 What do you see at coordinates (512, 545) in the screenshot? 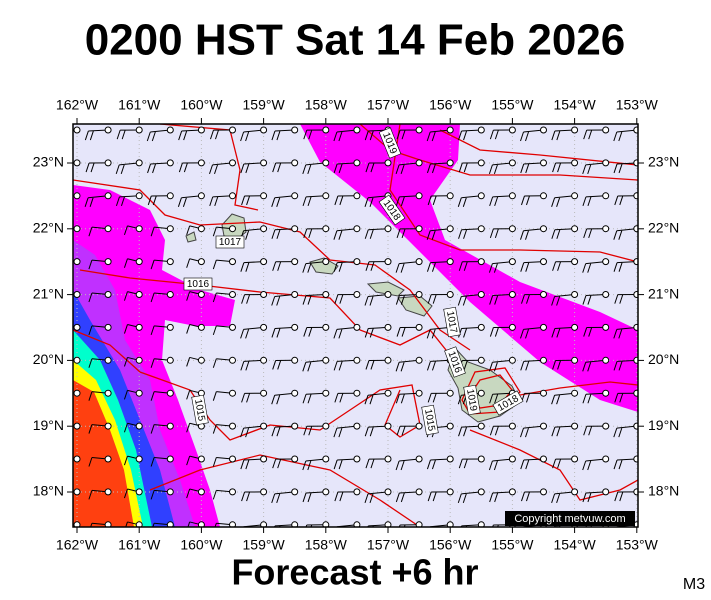
I see `lon-label: 155°W` at bounding box center [512, 545].